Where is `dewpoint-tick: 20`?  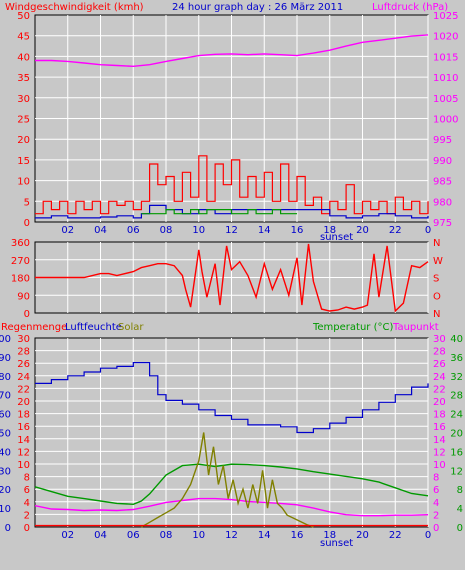 dewpoint-tick: 20 is located at coordinates (439, 402).